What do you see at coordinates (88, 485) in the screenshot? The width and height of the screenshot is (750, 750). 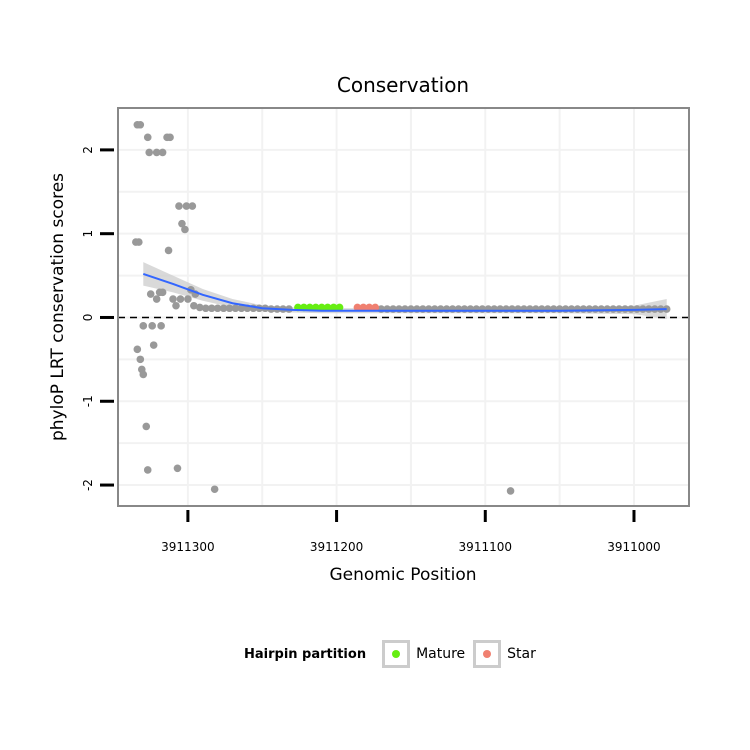 I see `y-tick-label: -2` at bounding box center [88, 485].